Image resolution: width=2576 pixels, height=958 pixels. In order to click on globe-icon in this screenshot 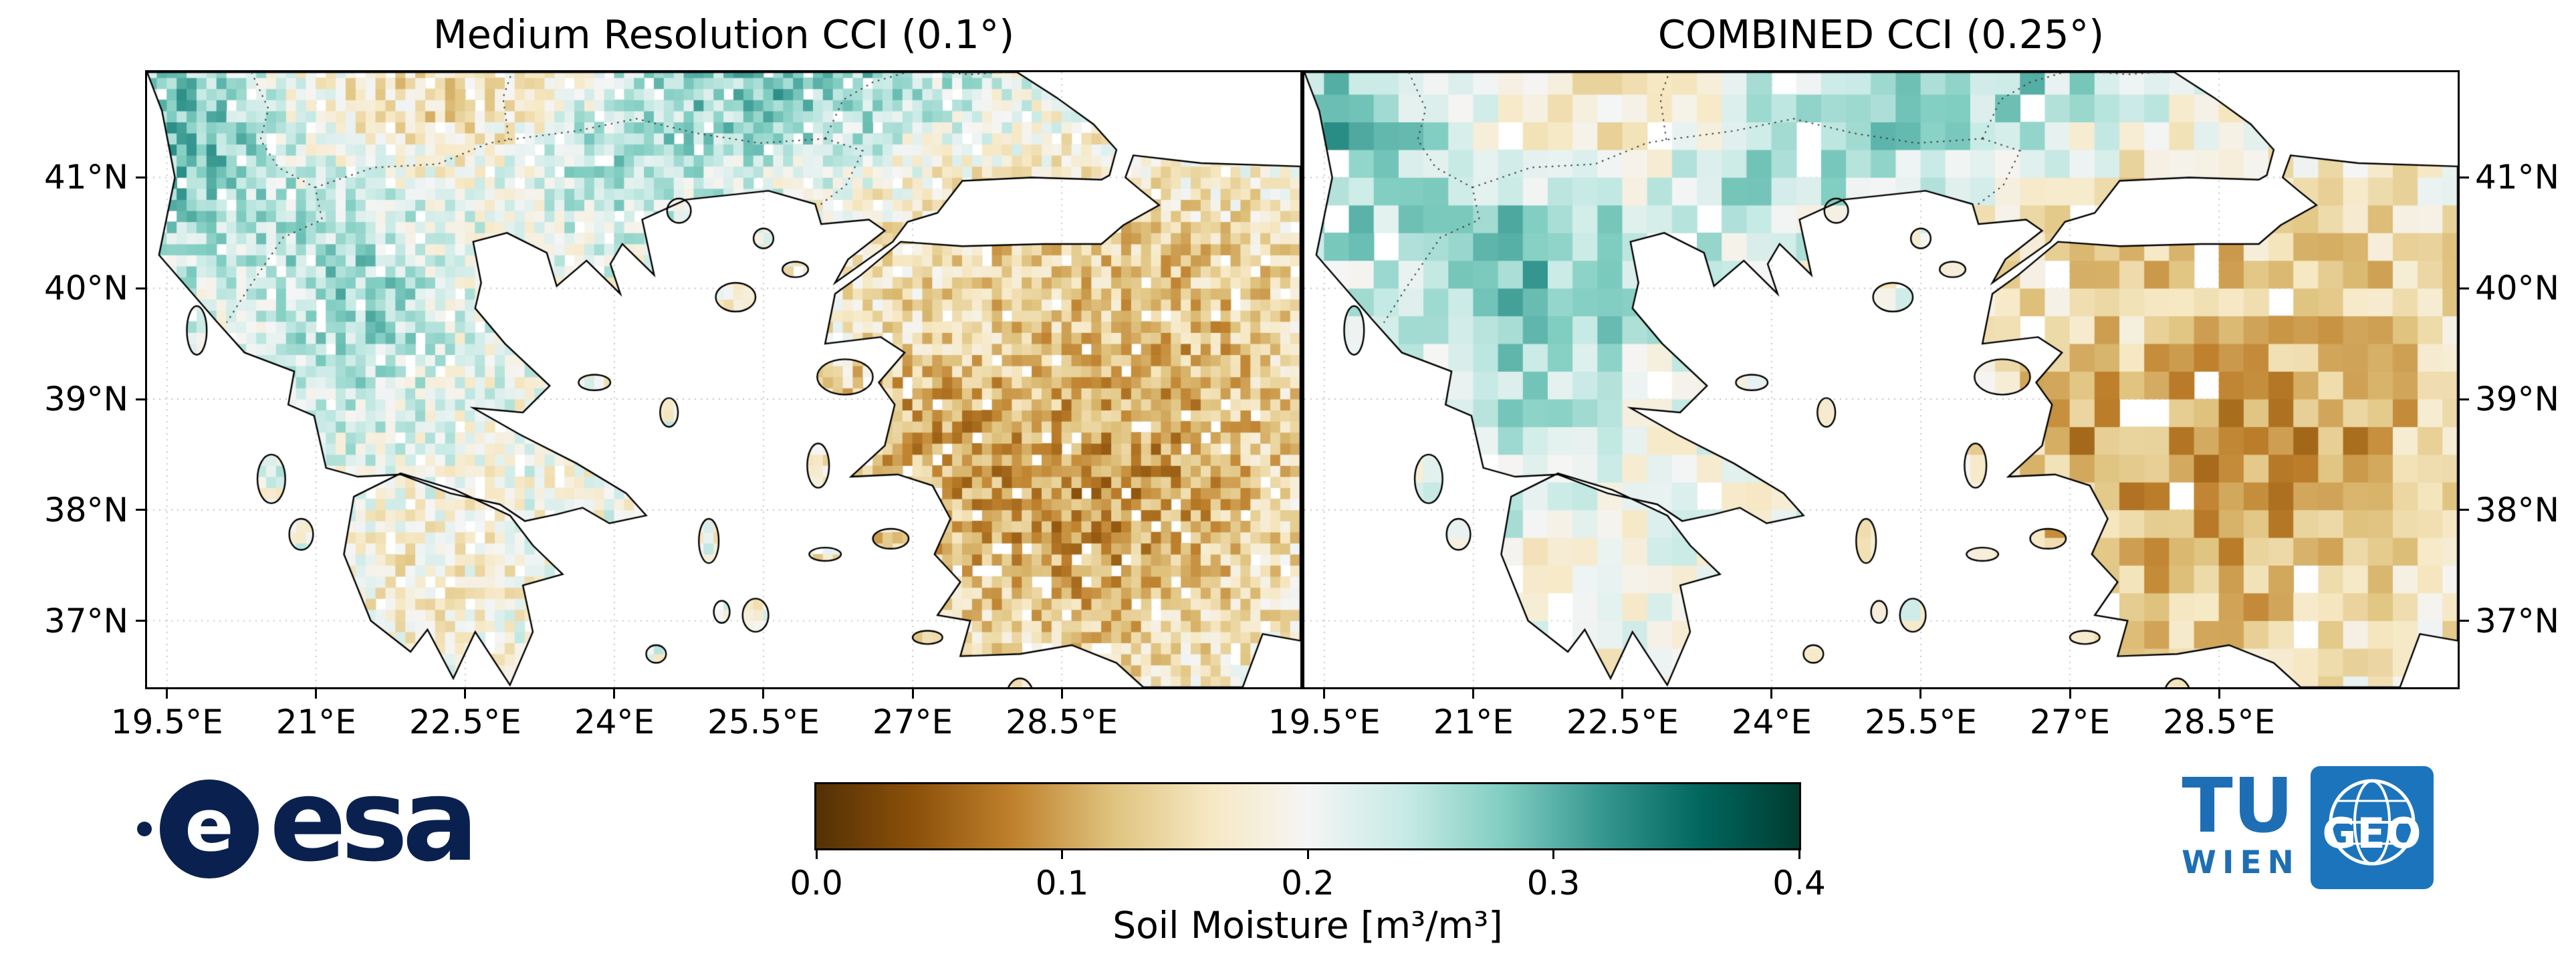, I will do `click(2372, 823)`.